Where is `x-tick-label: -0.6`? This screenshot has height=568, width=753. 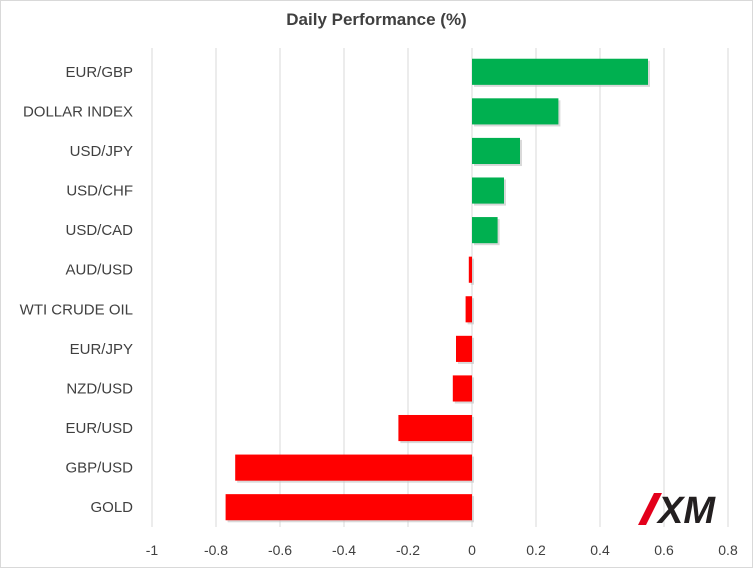
x-tick-label: -0.6 is located at coordinates (280, 550).